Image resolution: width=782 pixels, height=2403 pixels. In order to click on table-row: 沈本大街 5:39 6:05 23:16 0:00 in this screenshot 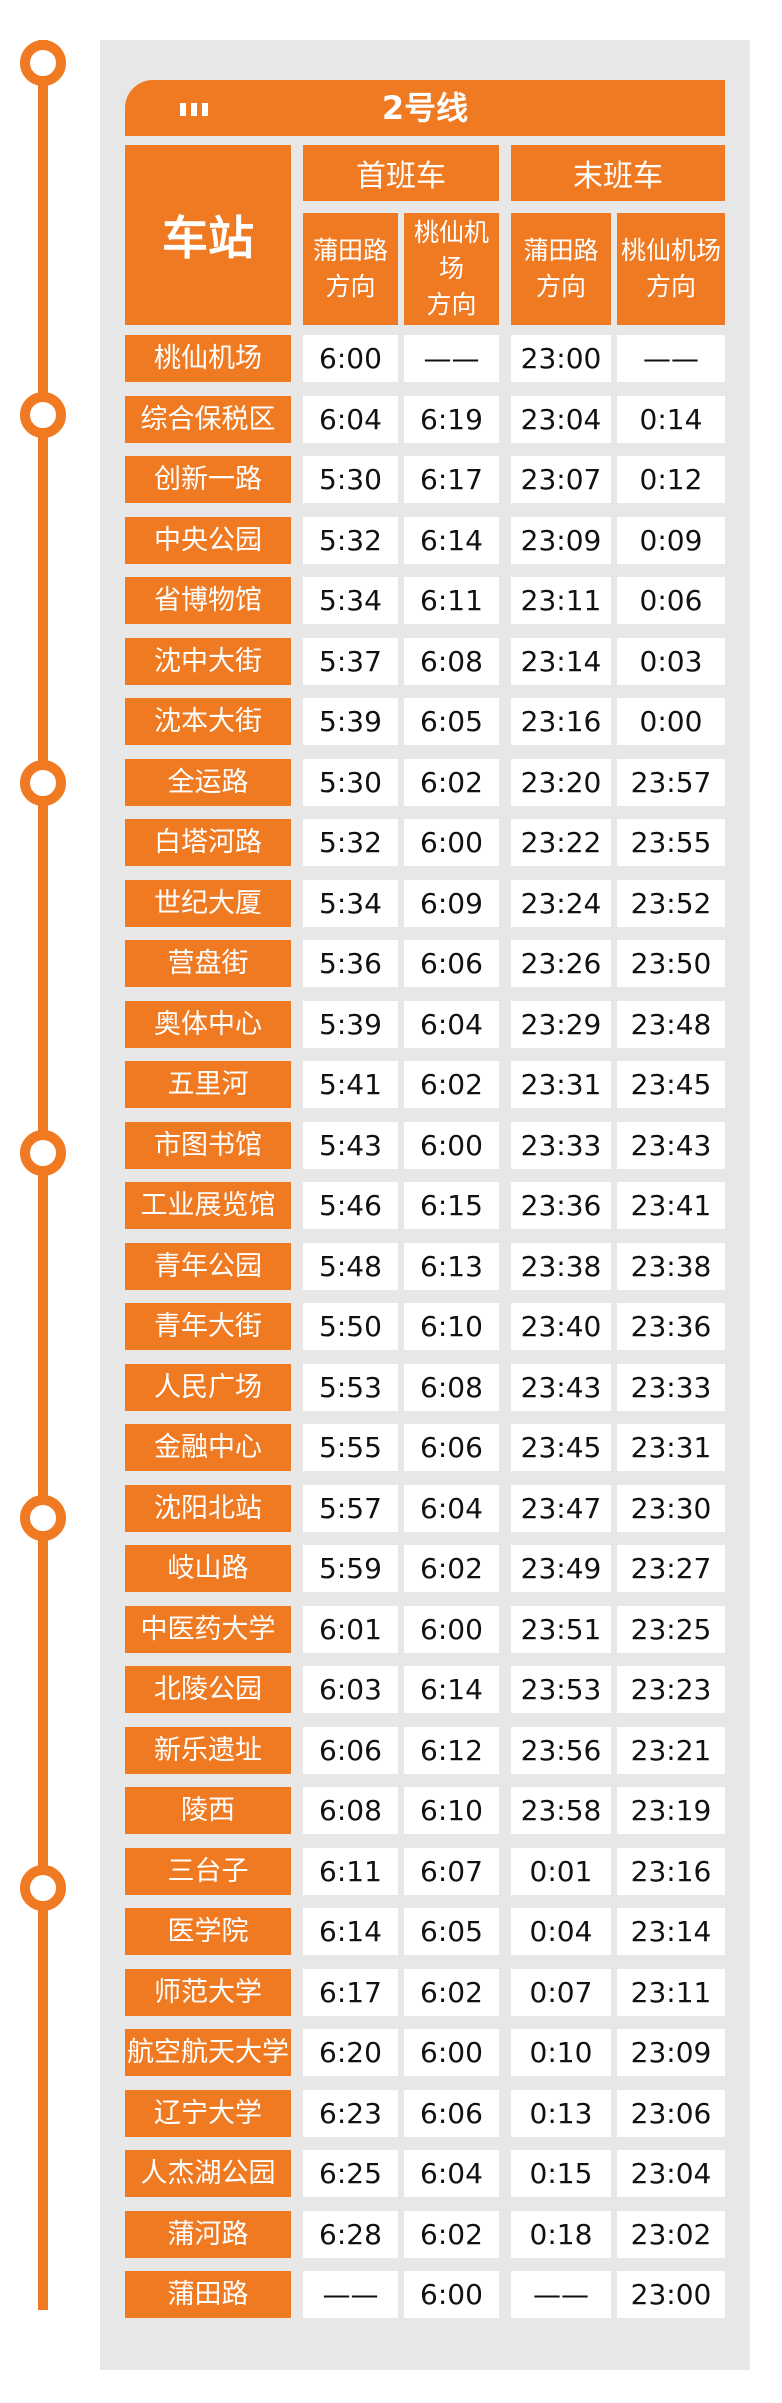, I will do `click(425, 721)`.